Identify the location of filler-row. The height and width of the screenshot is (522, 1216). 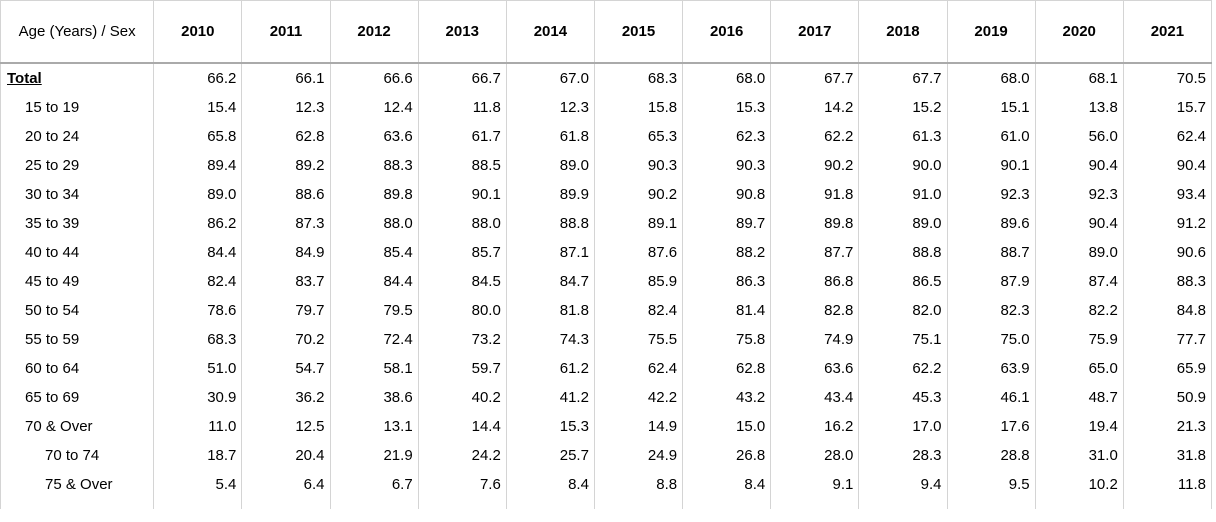
(606, 504).